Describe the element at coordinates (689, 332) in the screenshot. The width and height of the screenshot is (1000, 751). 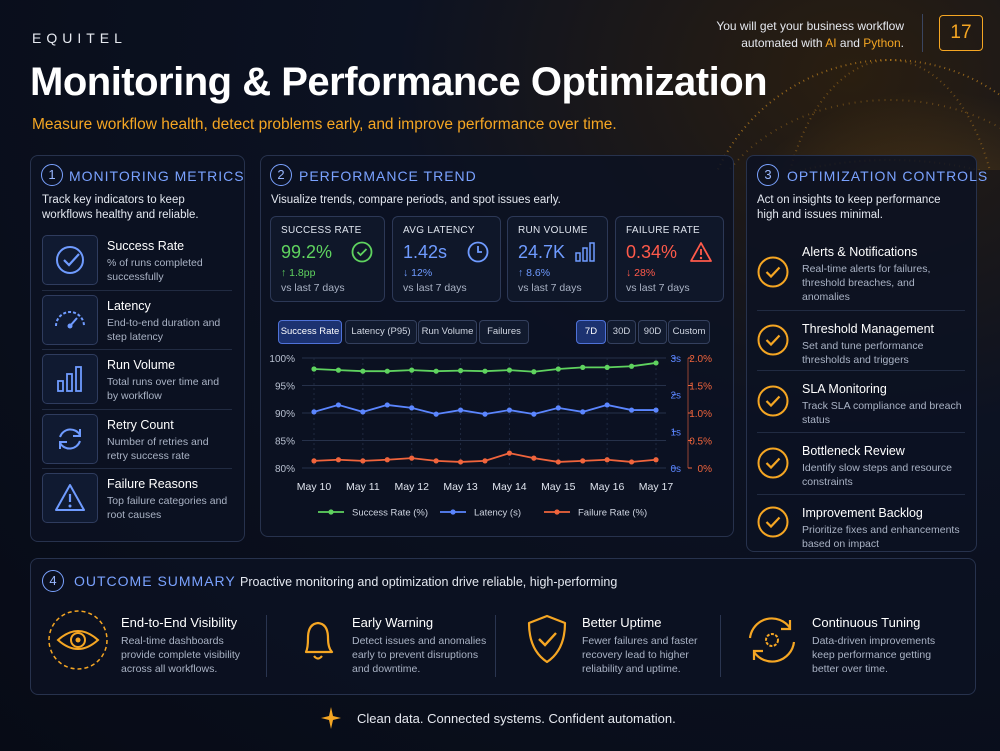
I see `range-button: Custom` at that location.